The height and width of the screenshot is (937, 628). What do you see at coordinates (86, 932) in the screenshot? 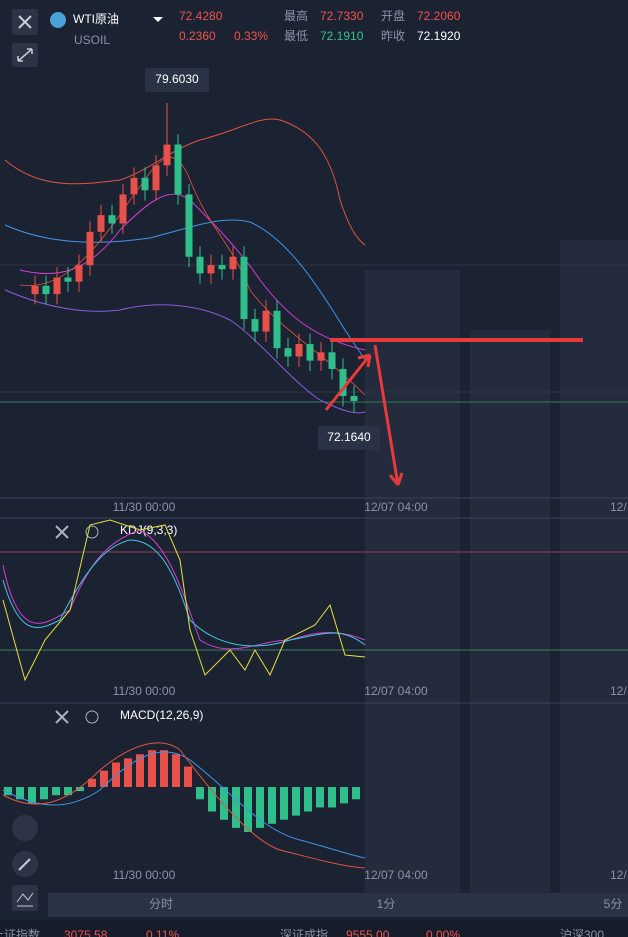
I see `ticker-value: 3075.58` at bounding box center [86, 932].